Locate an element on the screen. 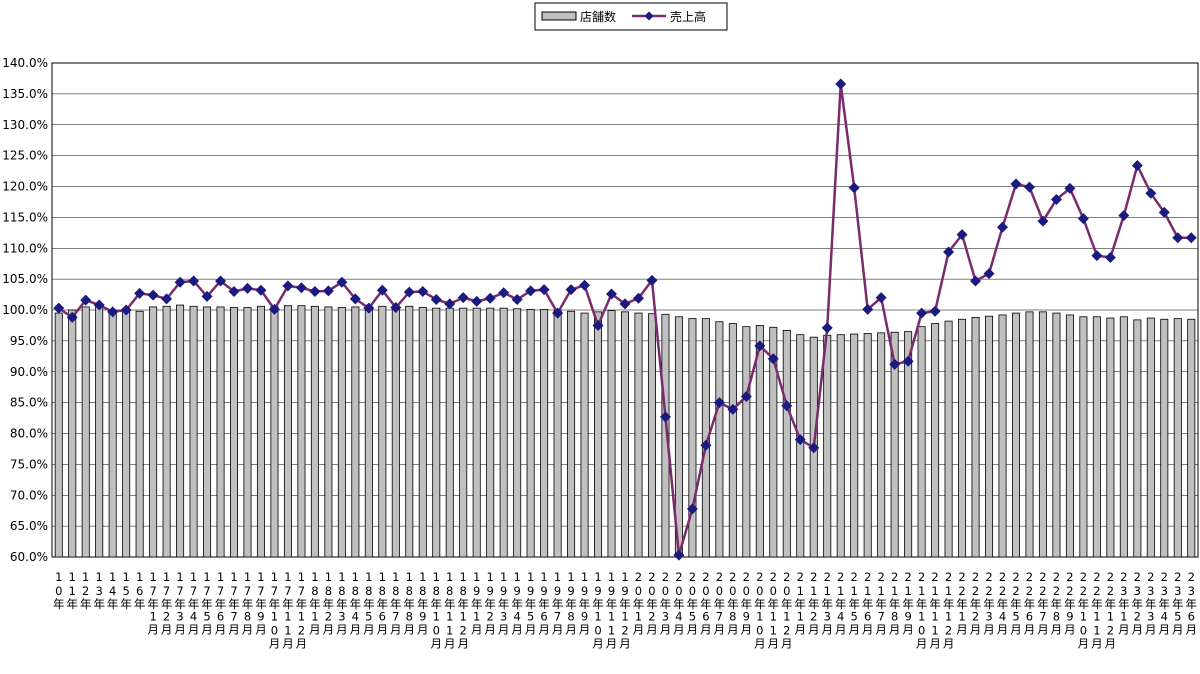 Image resolution: width=1200 pixels, height=674 pixels. x-tick-label: 17年1月 is located at coordinates (153, 602).